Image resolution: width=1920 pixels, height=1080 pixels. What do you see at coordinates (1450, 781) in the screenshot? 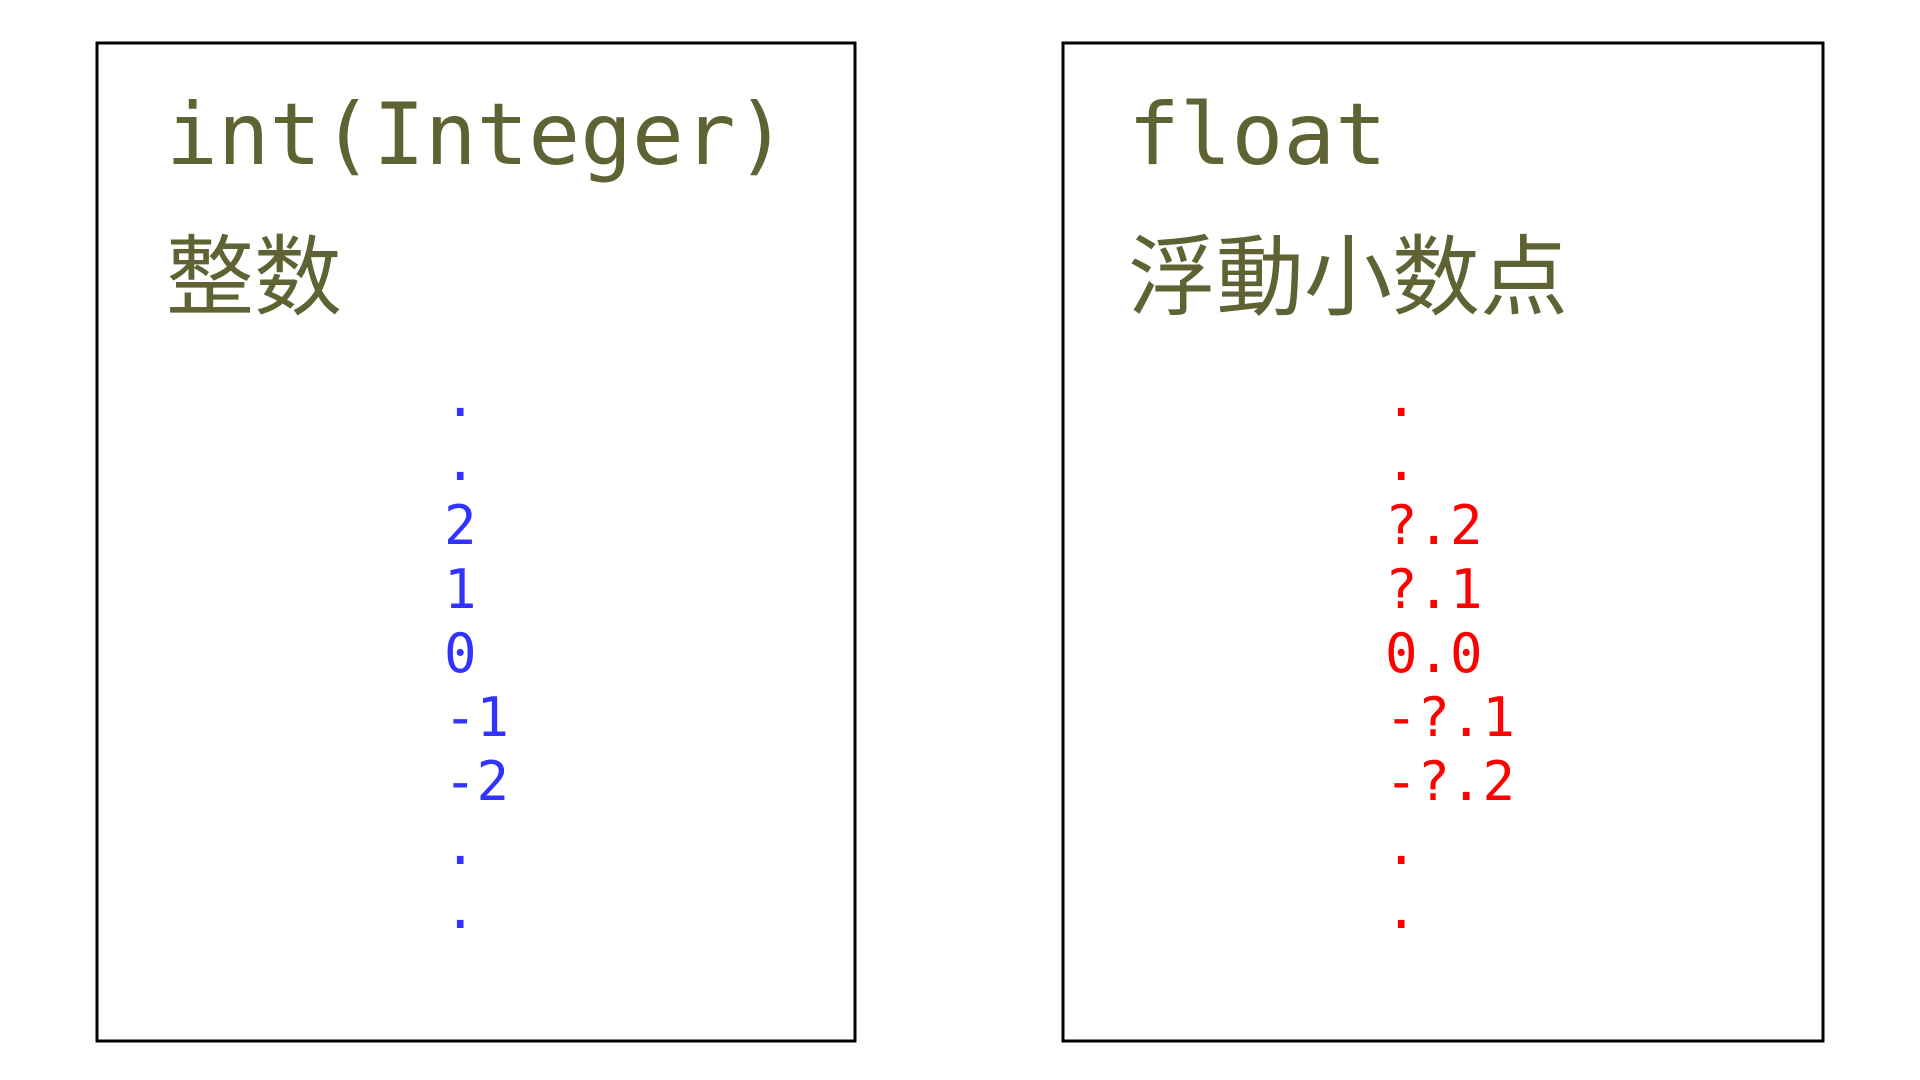
I see `value-example: -?.2` at bounding box center [1450, 781].